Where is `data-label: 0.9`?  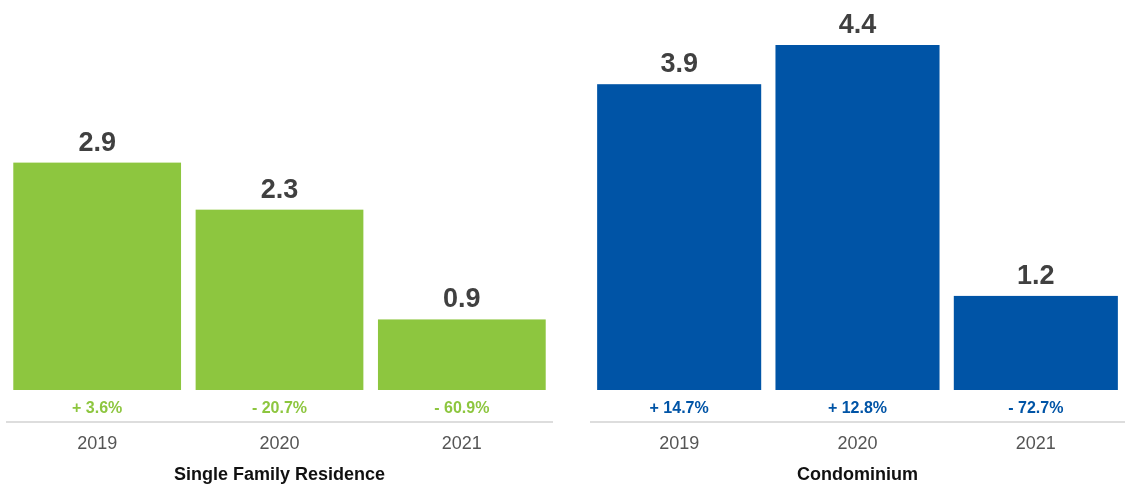
data-label: 0.9 is located at coordinates (462, 298).